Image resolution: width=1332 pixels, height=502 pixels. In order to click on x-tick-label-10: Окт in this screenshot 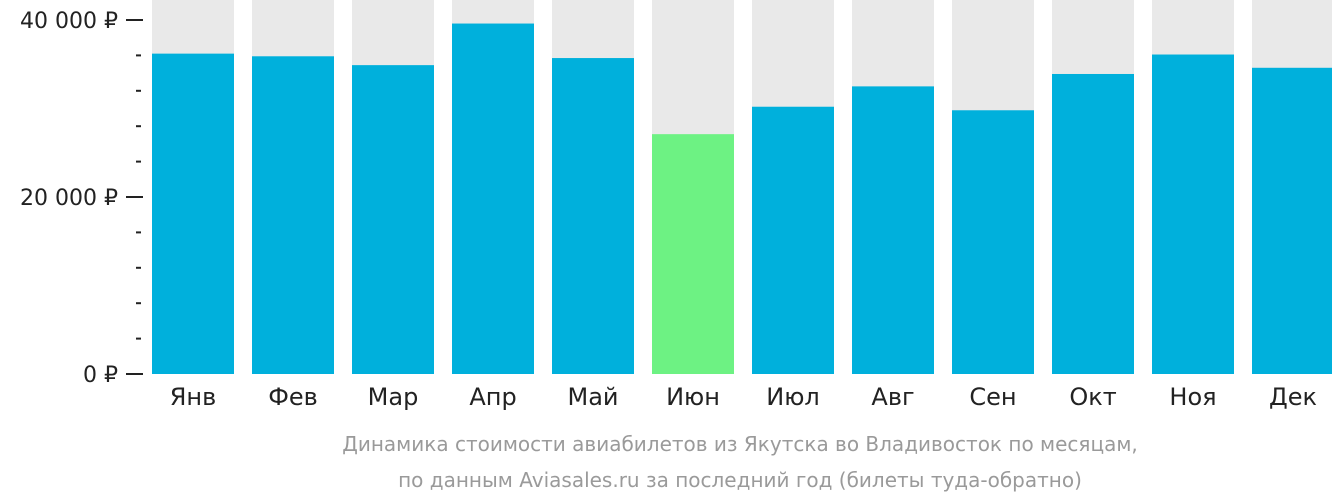, I will do `click(1092, 397)`.